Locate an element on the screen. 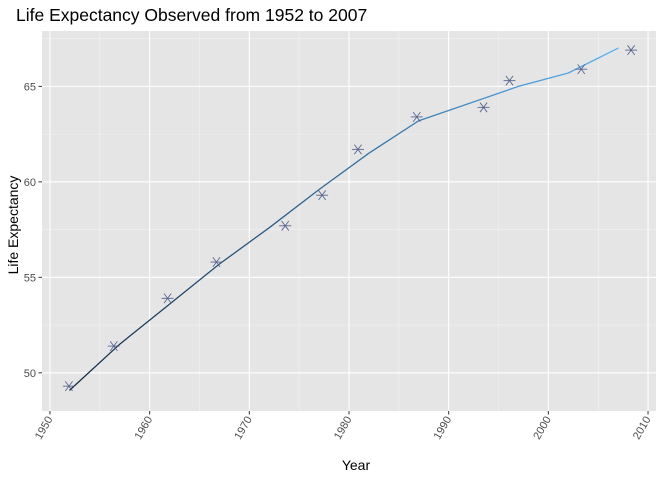 The width and height of the screenshot is (672, 480). x-axis-label: Year is located at coordinates (356, 465).